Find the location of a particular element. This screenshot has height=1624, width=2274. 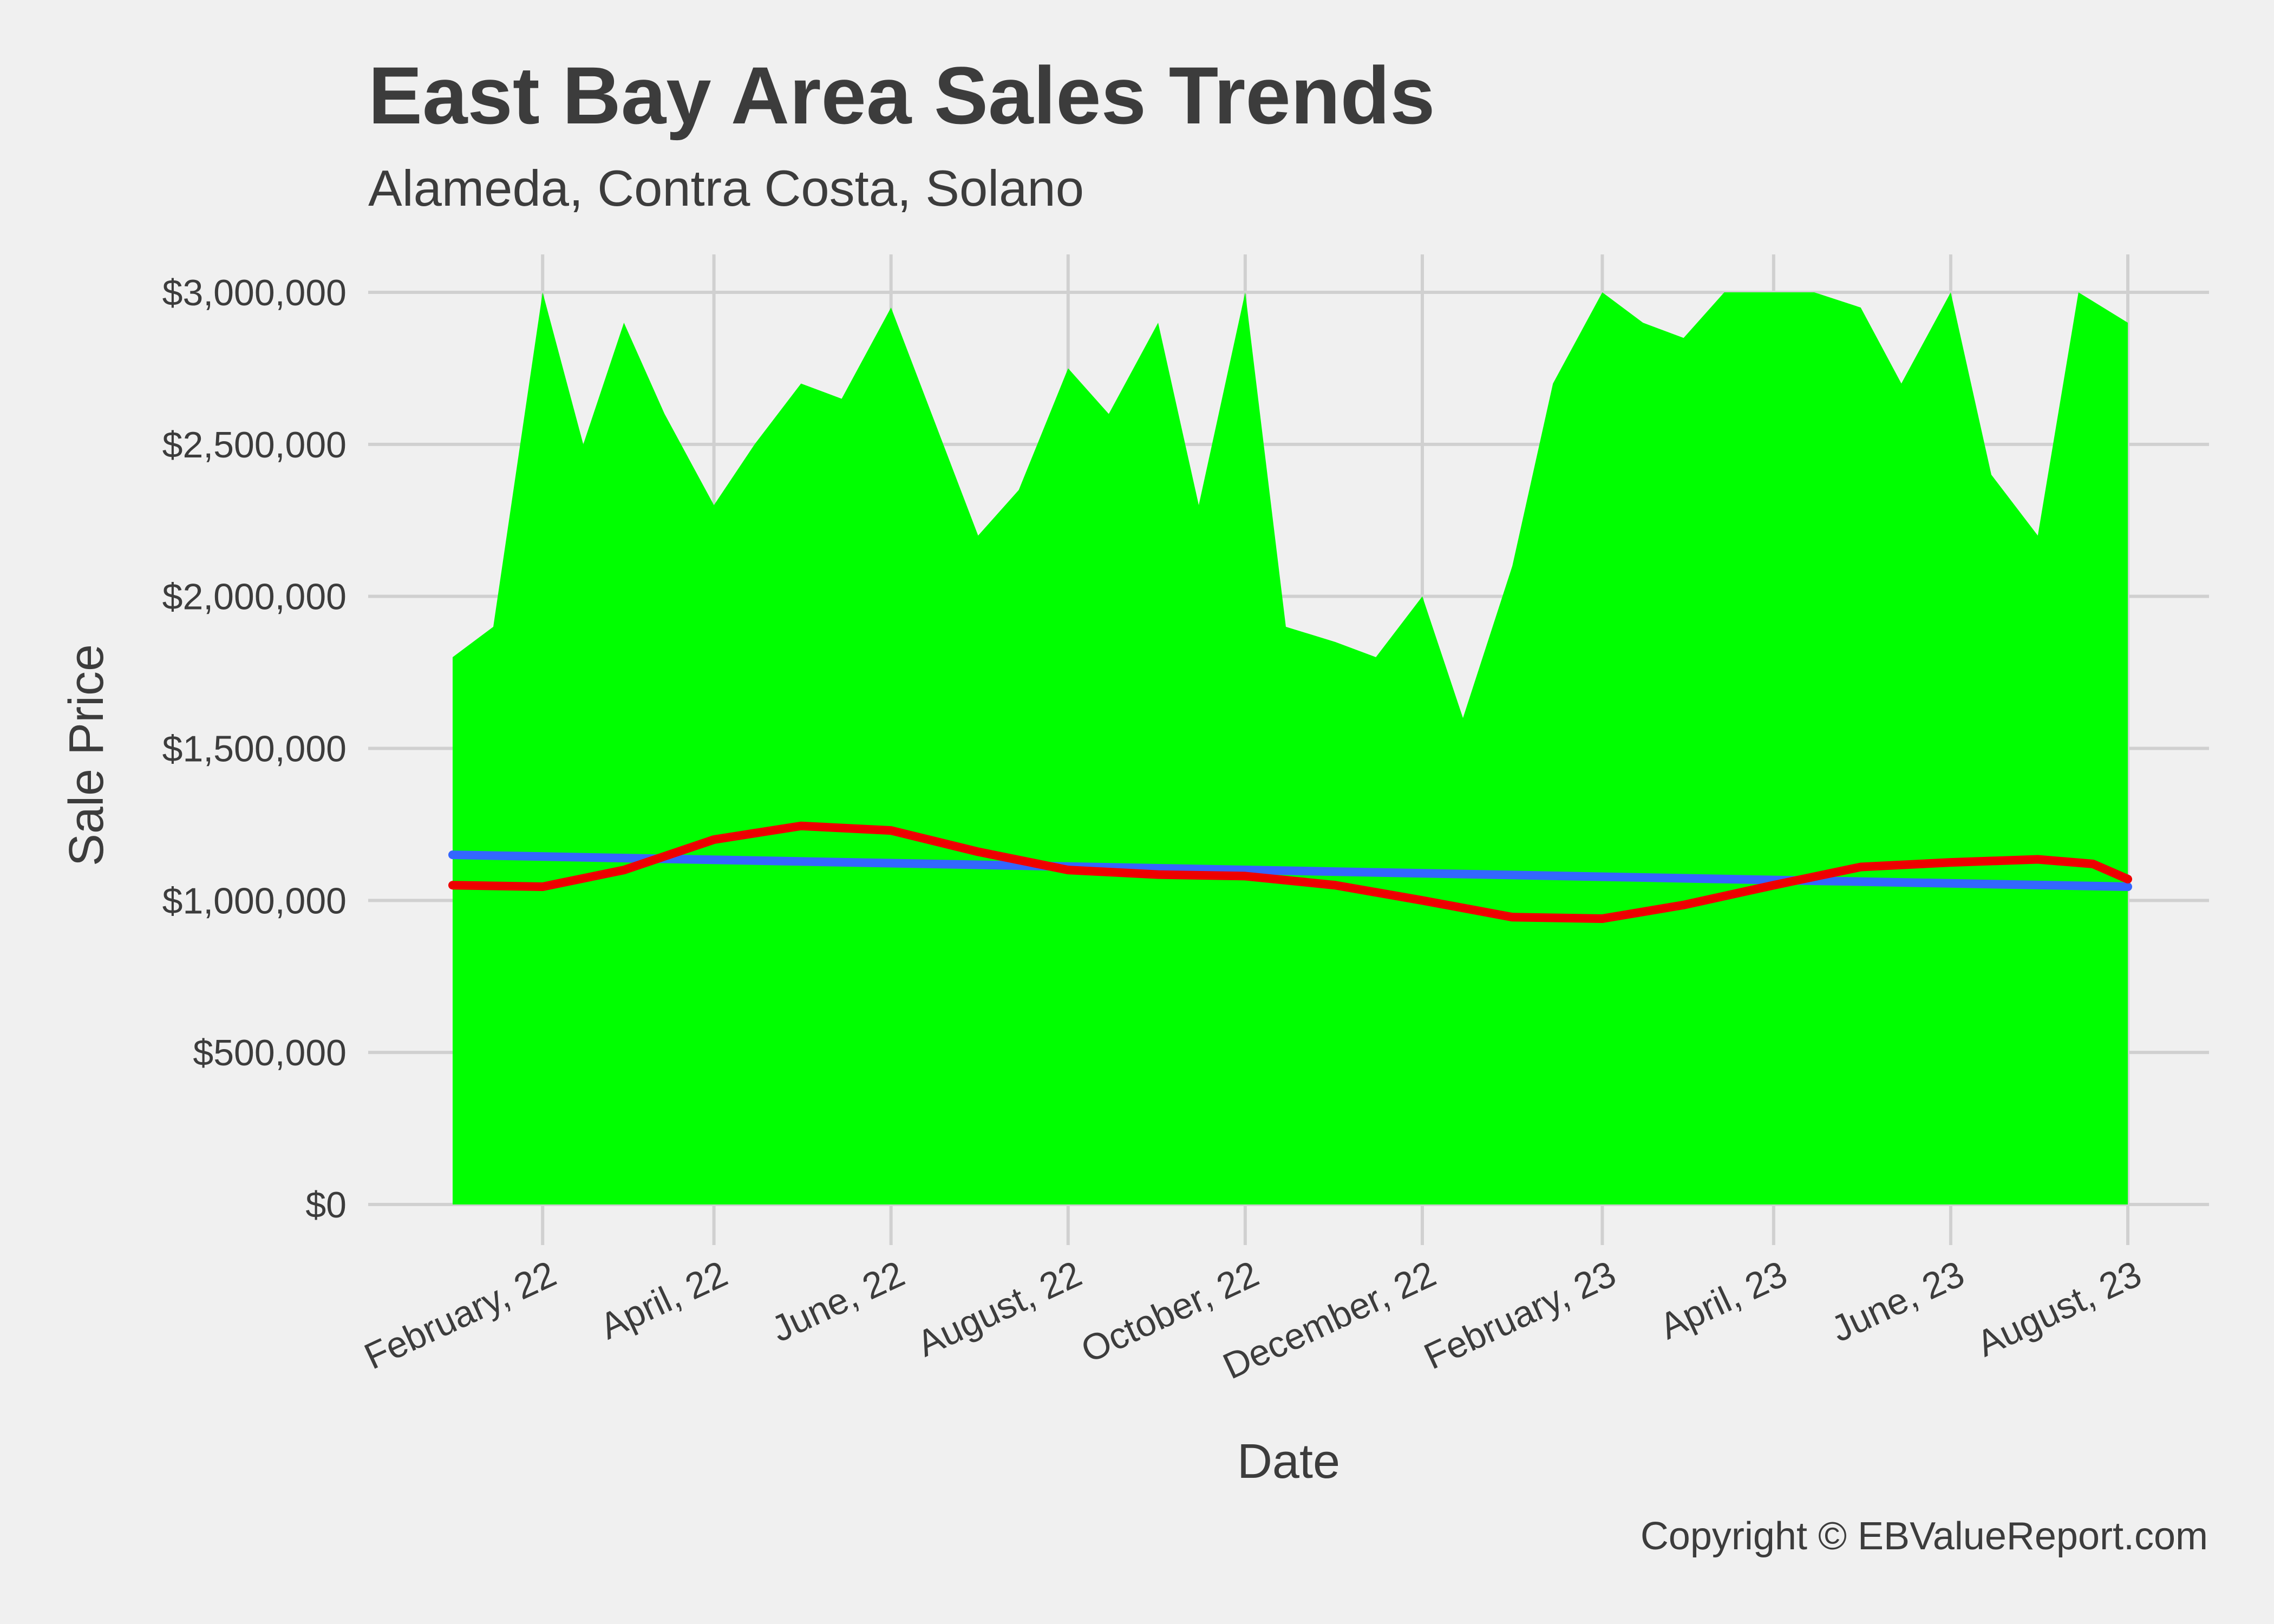

copyright-caption: Copyright © EBValueReport.com is located at coordinates (1925, 1536).